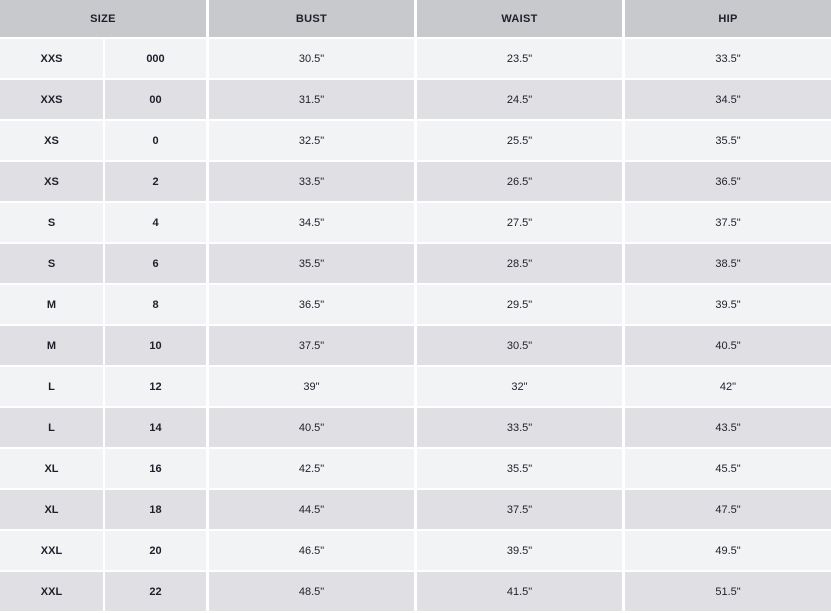 This screenshot has width=831, height=613. I want to click on table-row: XXL 20 46.5" 39.5" 49.5", so click(415, 551).